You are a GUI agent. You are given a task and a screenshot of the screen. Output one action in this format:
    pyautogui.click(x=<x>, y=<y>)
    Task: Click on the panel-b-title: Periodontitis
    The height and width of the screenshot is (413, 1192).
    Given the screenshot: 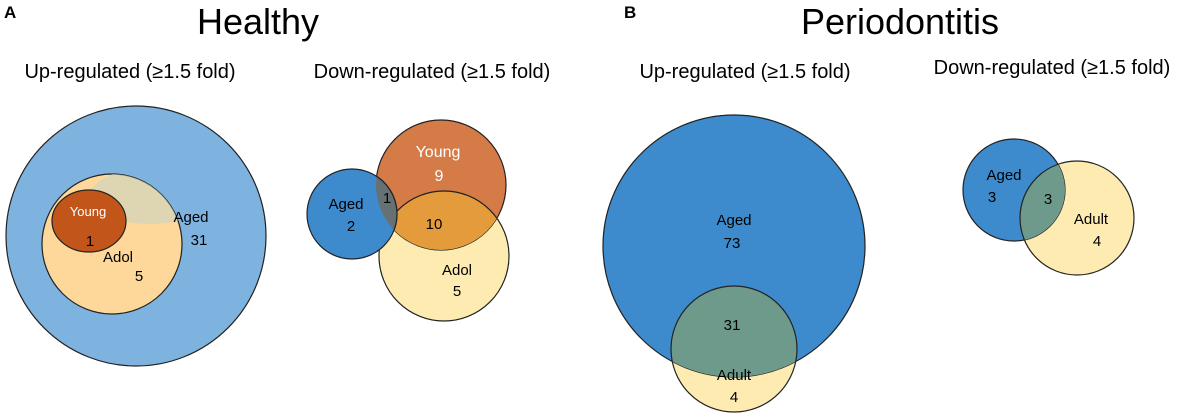 What is the action you would take?
    pyautogui.click(x=900, y=21)
    